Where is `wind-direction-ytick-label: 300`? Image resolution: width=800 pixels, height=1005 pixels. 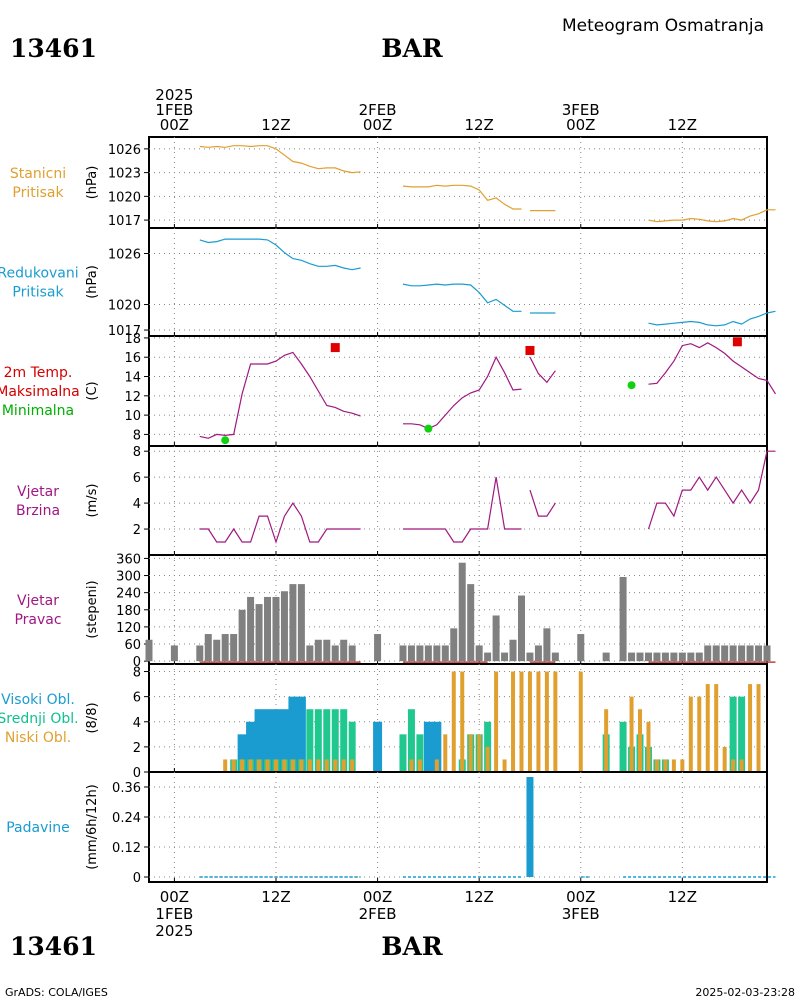
wind-direction-ytick-label: 300 is located at coordinates (128, 577).